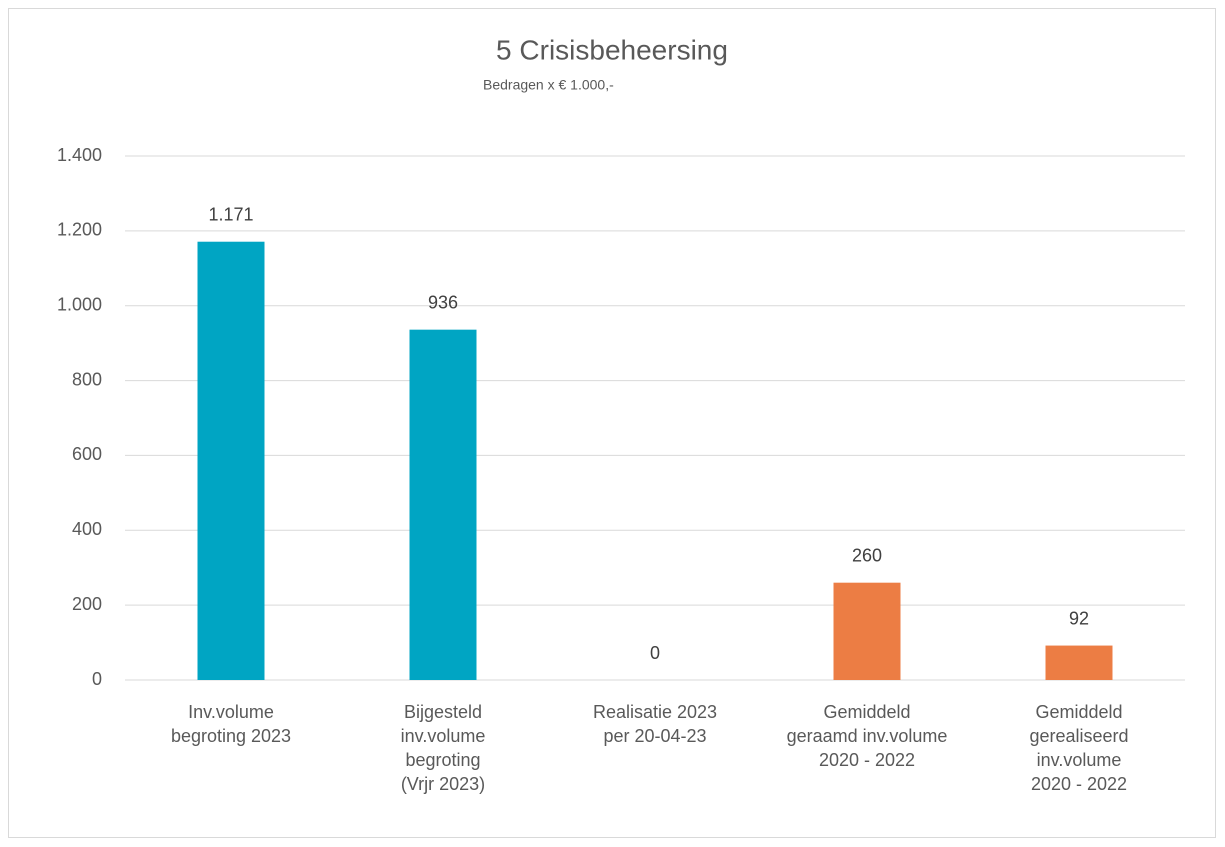 This screenshot has height=847, width=1225. What do you see at coordinates (612, 49) in the screenshot?
I see `chart-title: 5 Crisisbeheersing` at bounding box center [612, 49].